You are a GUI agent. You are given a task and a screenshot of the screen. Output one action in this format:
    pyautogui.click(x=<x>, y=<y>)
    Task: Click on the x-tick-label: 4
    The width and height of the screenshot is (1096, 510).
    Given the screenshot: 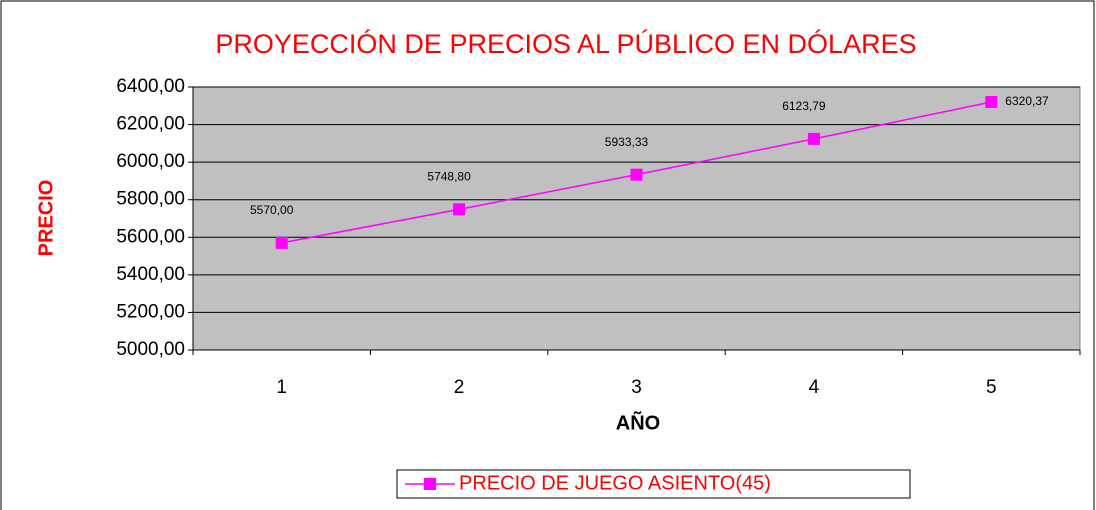 What is the action you would take?
    pyautogui.click(x=814, y=387)
    